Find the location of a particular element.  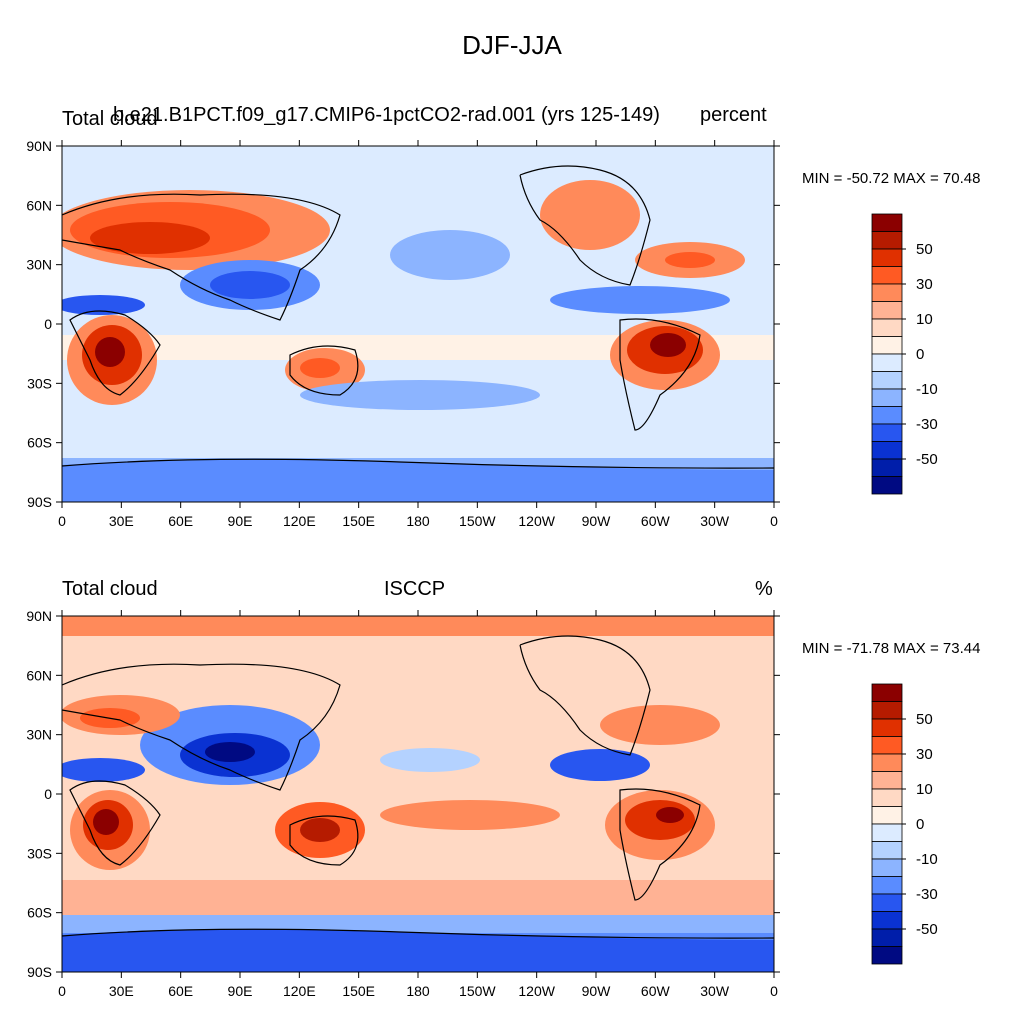

panel-1-right-title: percent is located at coordinates (733, 115).